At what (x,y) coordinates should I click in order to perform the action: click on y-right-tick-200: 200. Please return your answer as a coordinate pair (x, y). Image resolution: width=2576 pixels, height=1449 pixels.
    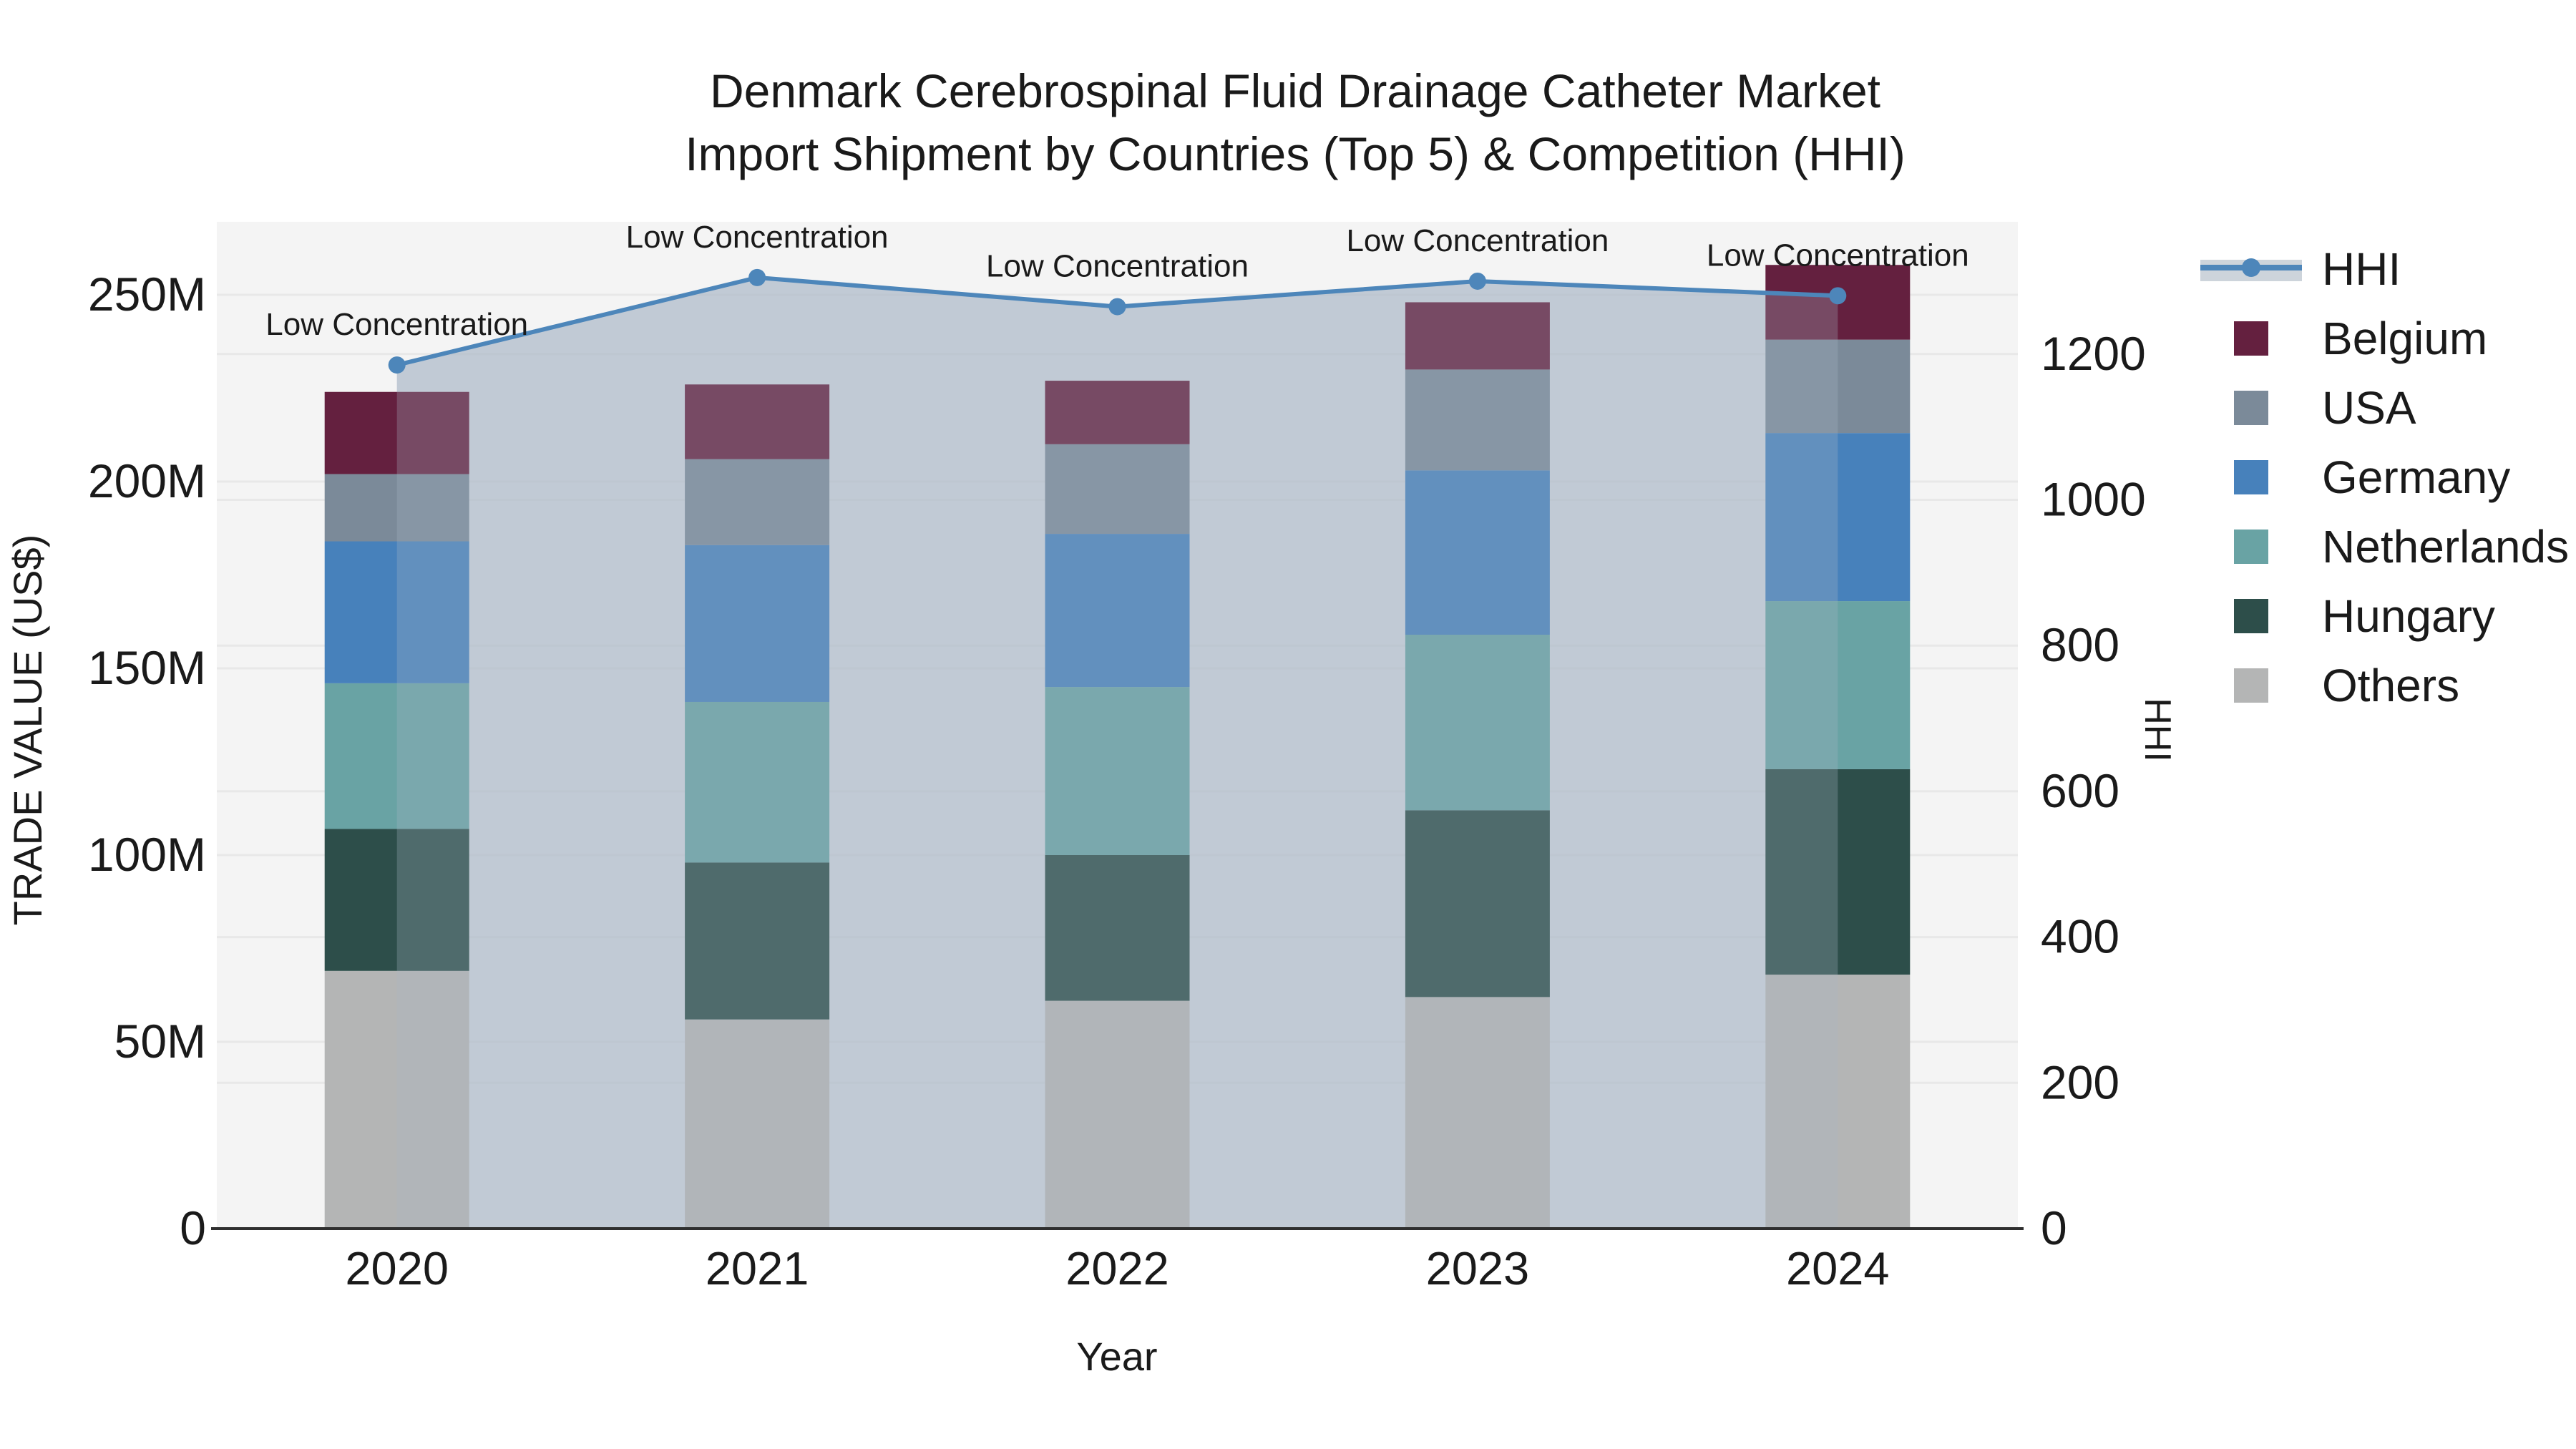
    Looking at the image, I should click on (2080, 1081).